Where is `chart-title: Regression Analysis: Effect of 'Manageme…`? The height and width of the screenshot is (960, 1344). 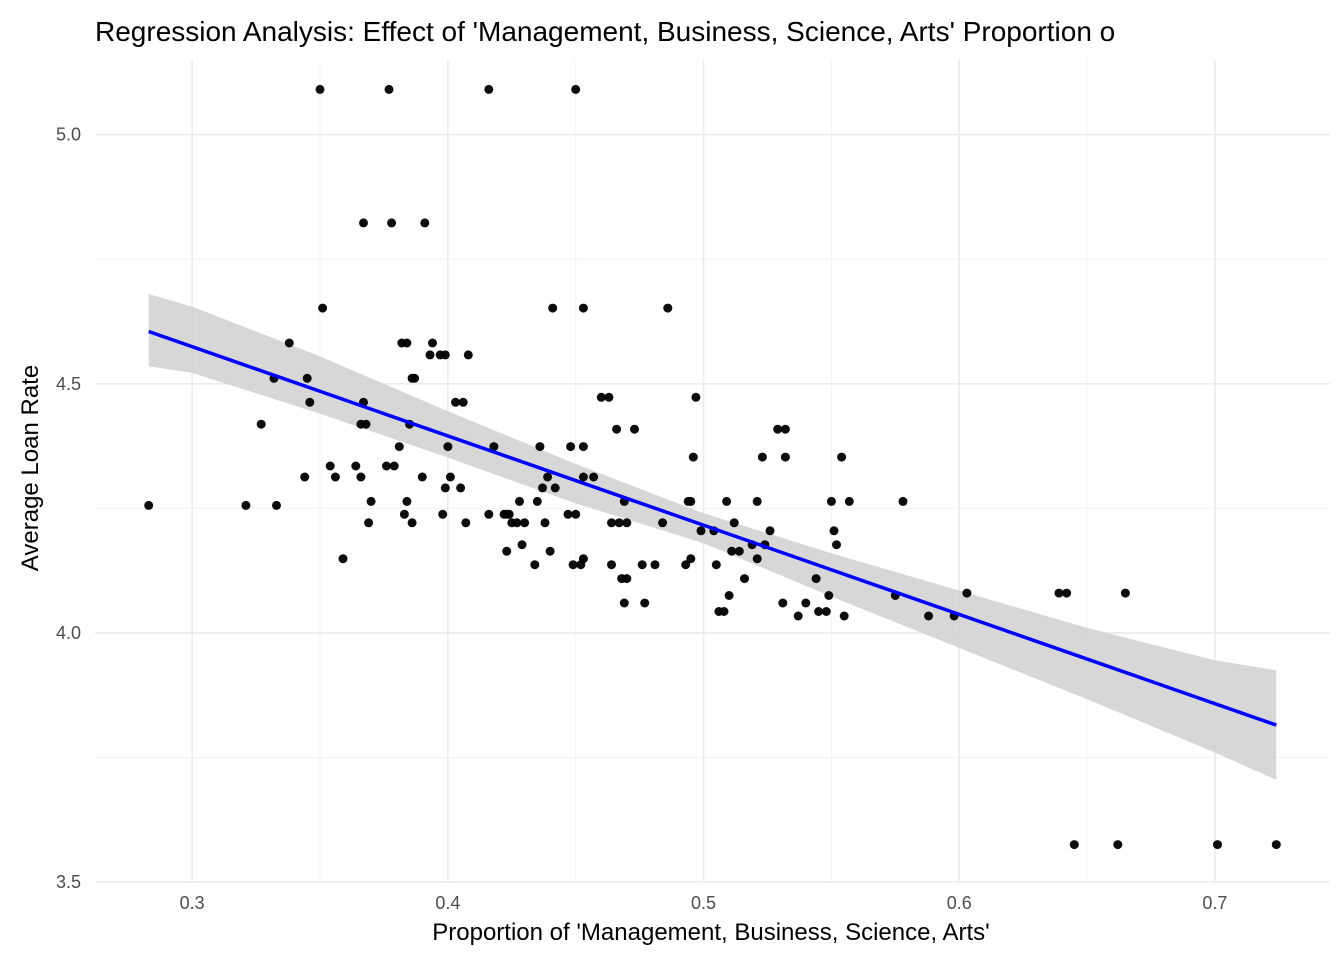 chart-title: Regression Analysis: Effect of 'Manageme… is located at coordinates (605, 31).